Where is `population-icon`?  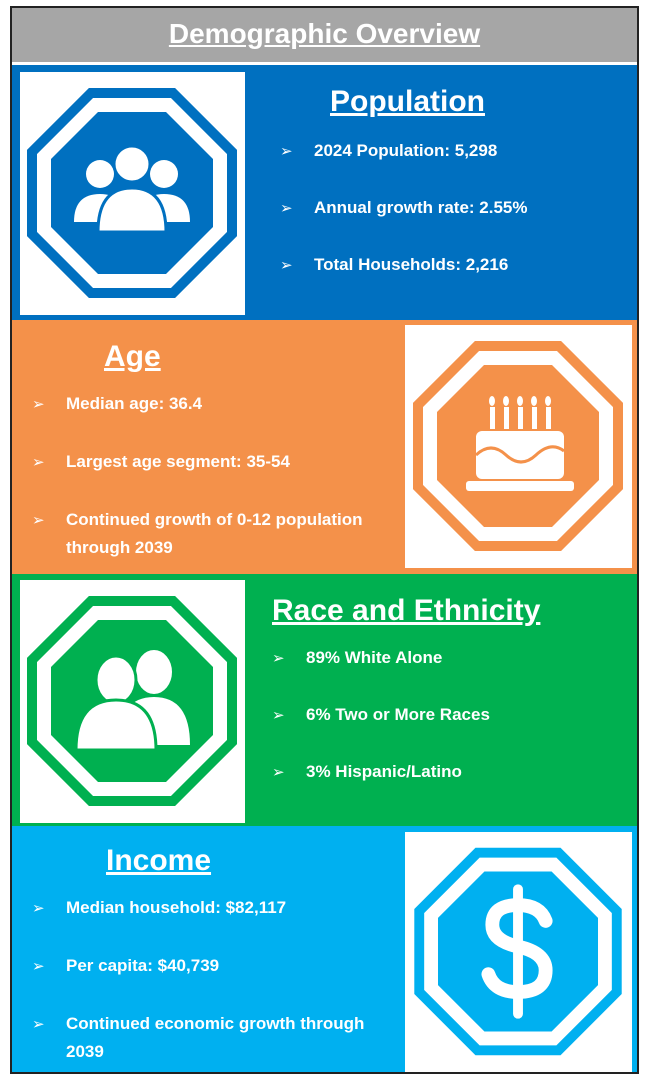
population-icon is located at coordinates (132, 193).